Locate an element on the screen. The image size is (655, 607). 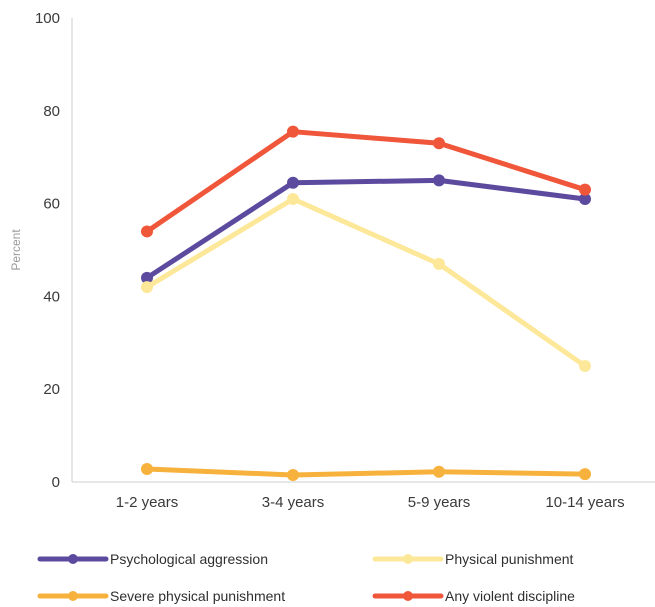
legend-item: Psychological aggression is located at coordinates (152, 559).